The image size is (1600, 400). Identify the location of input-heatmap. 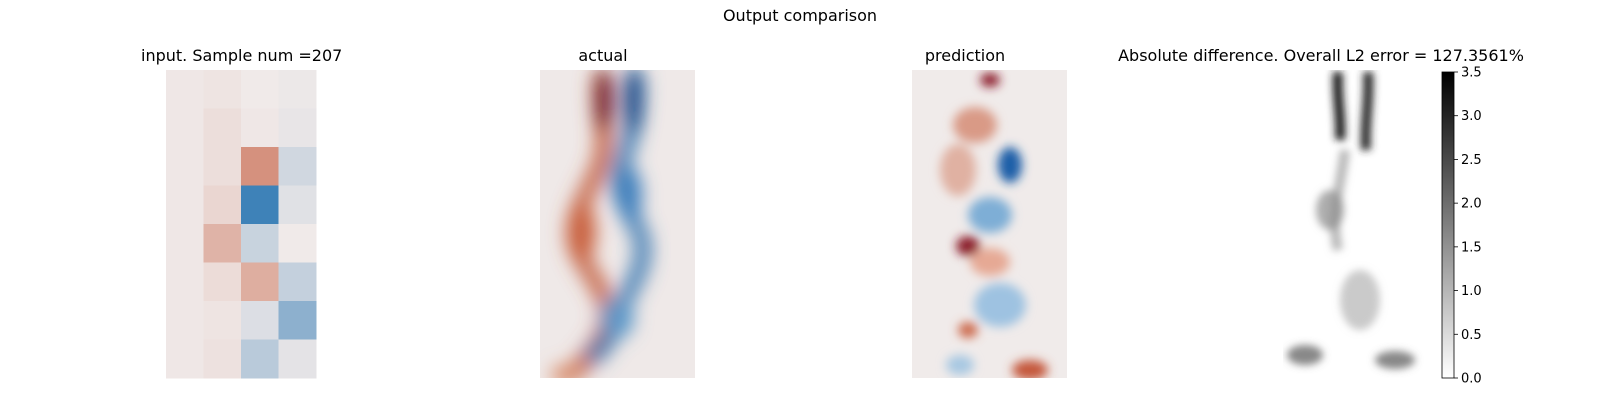
(241, 224).